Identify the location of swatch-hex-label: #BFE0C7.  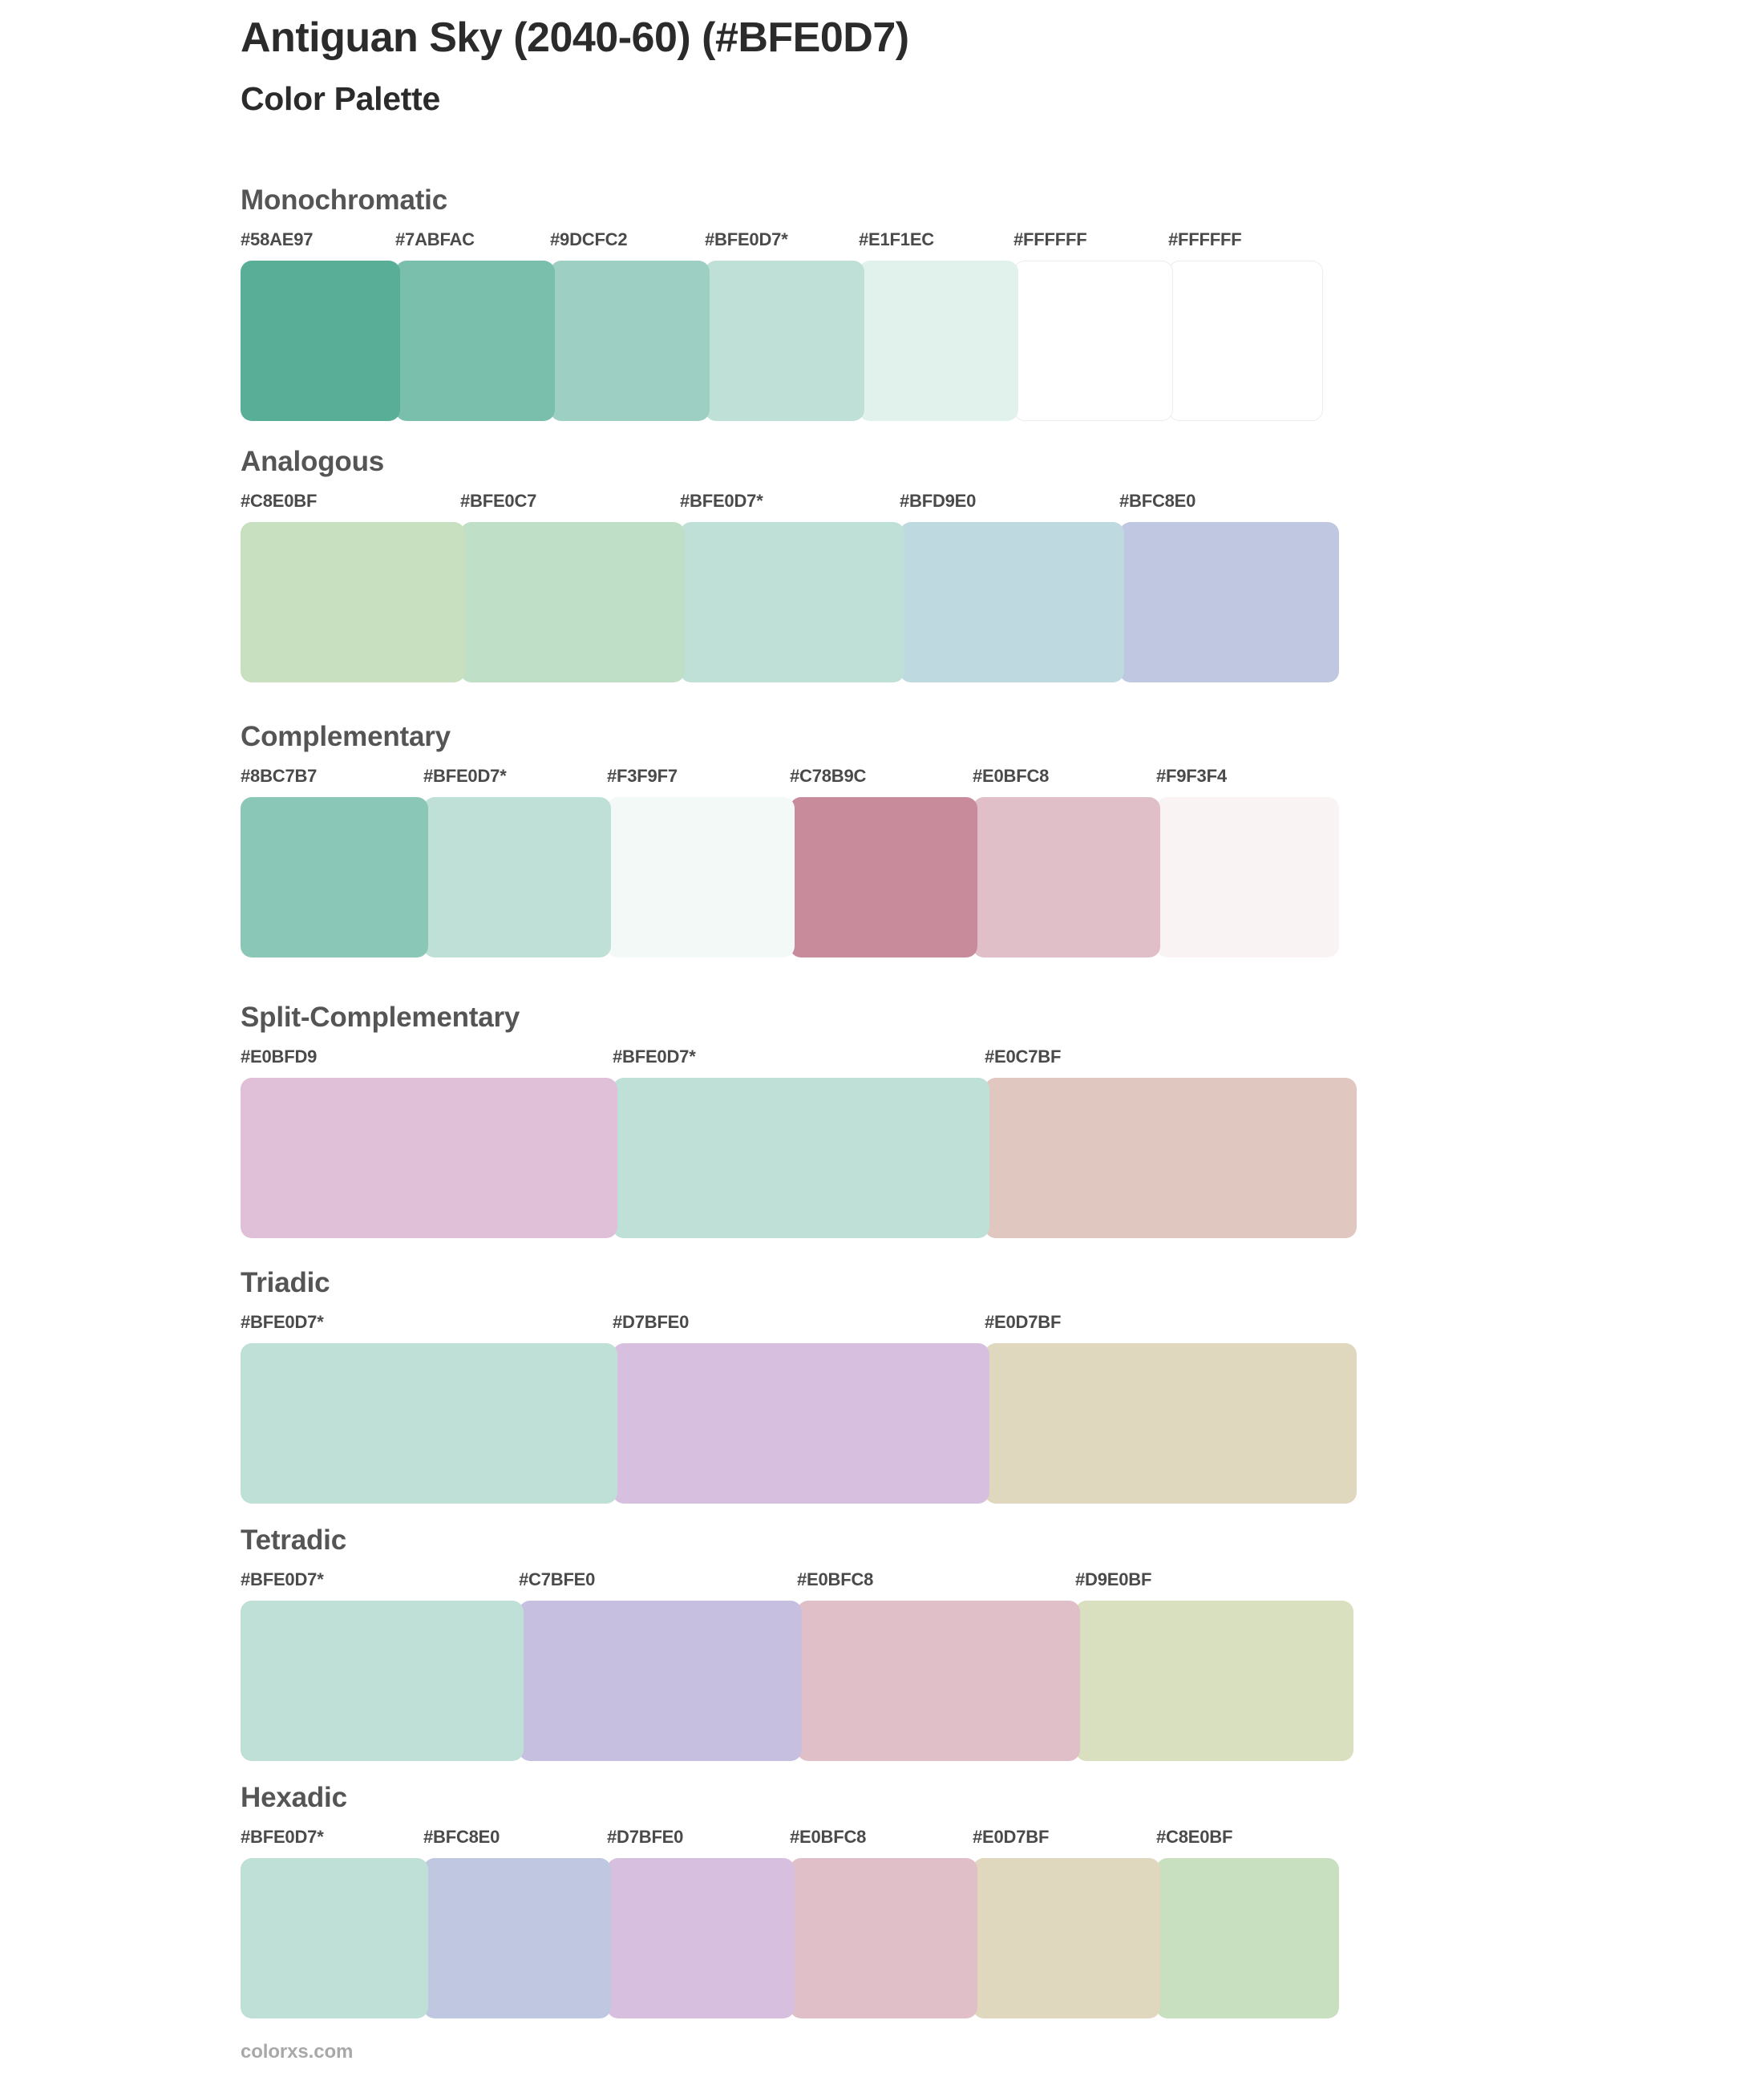
(498, 501).